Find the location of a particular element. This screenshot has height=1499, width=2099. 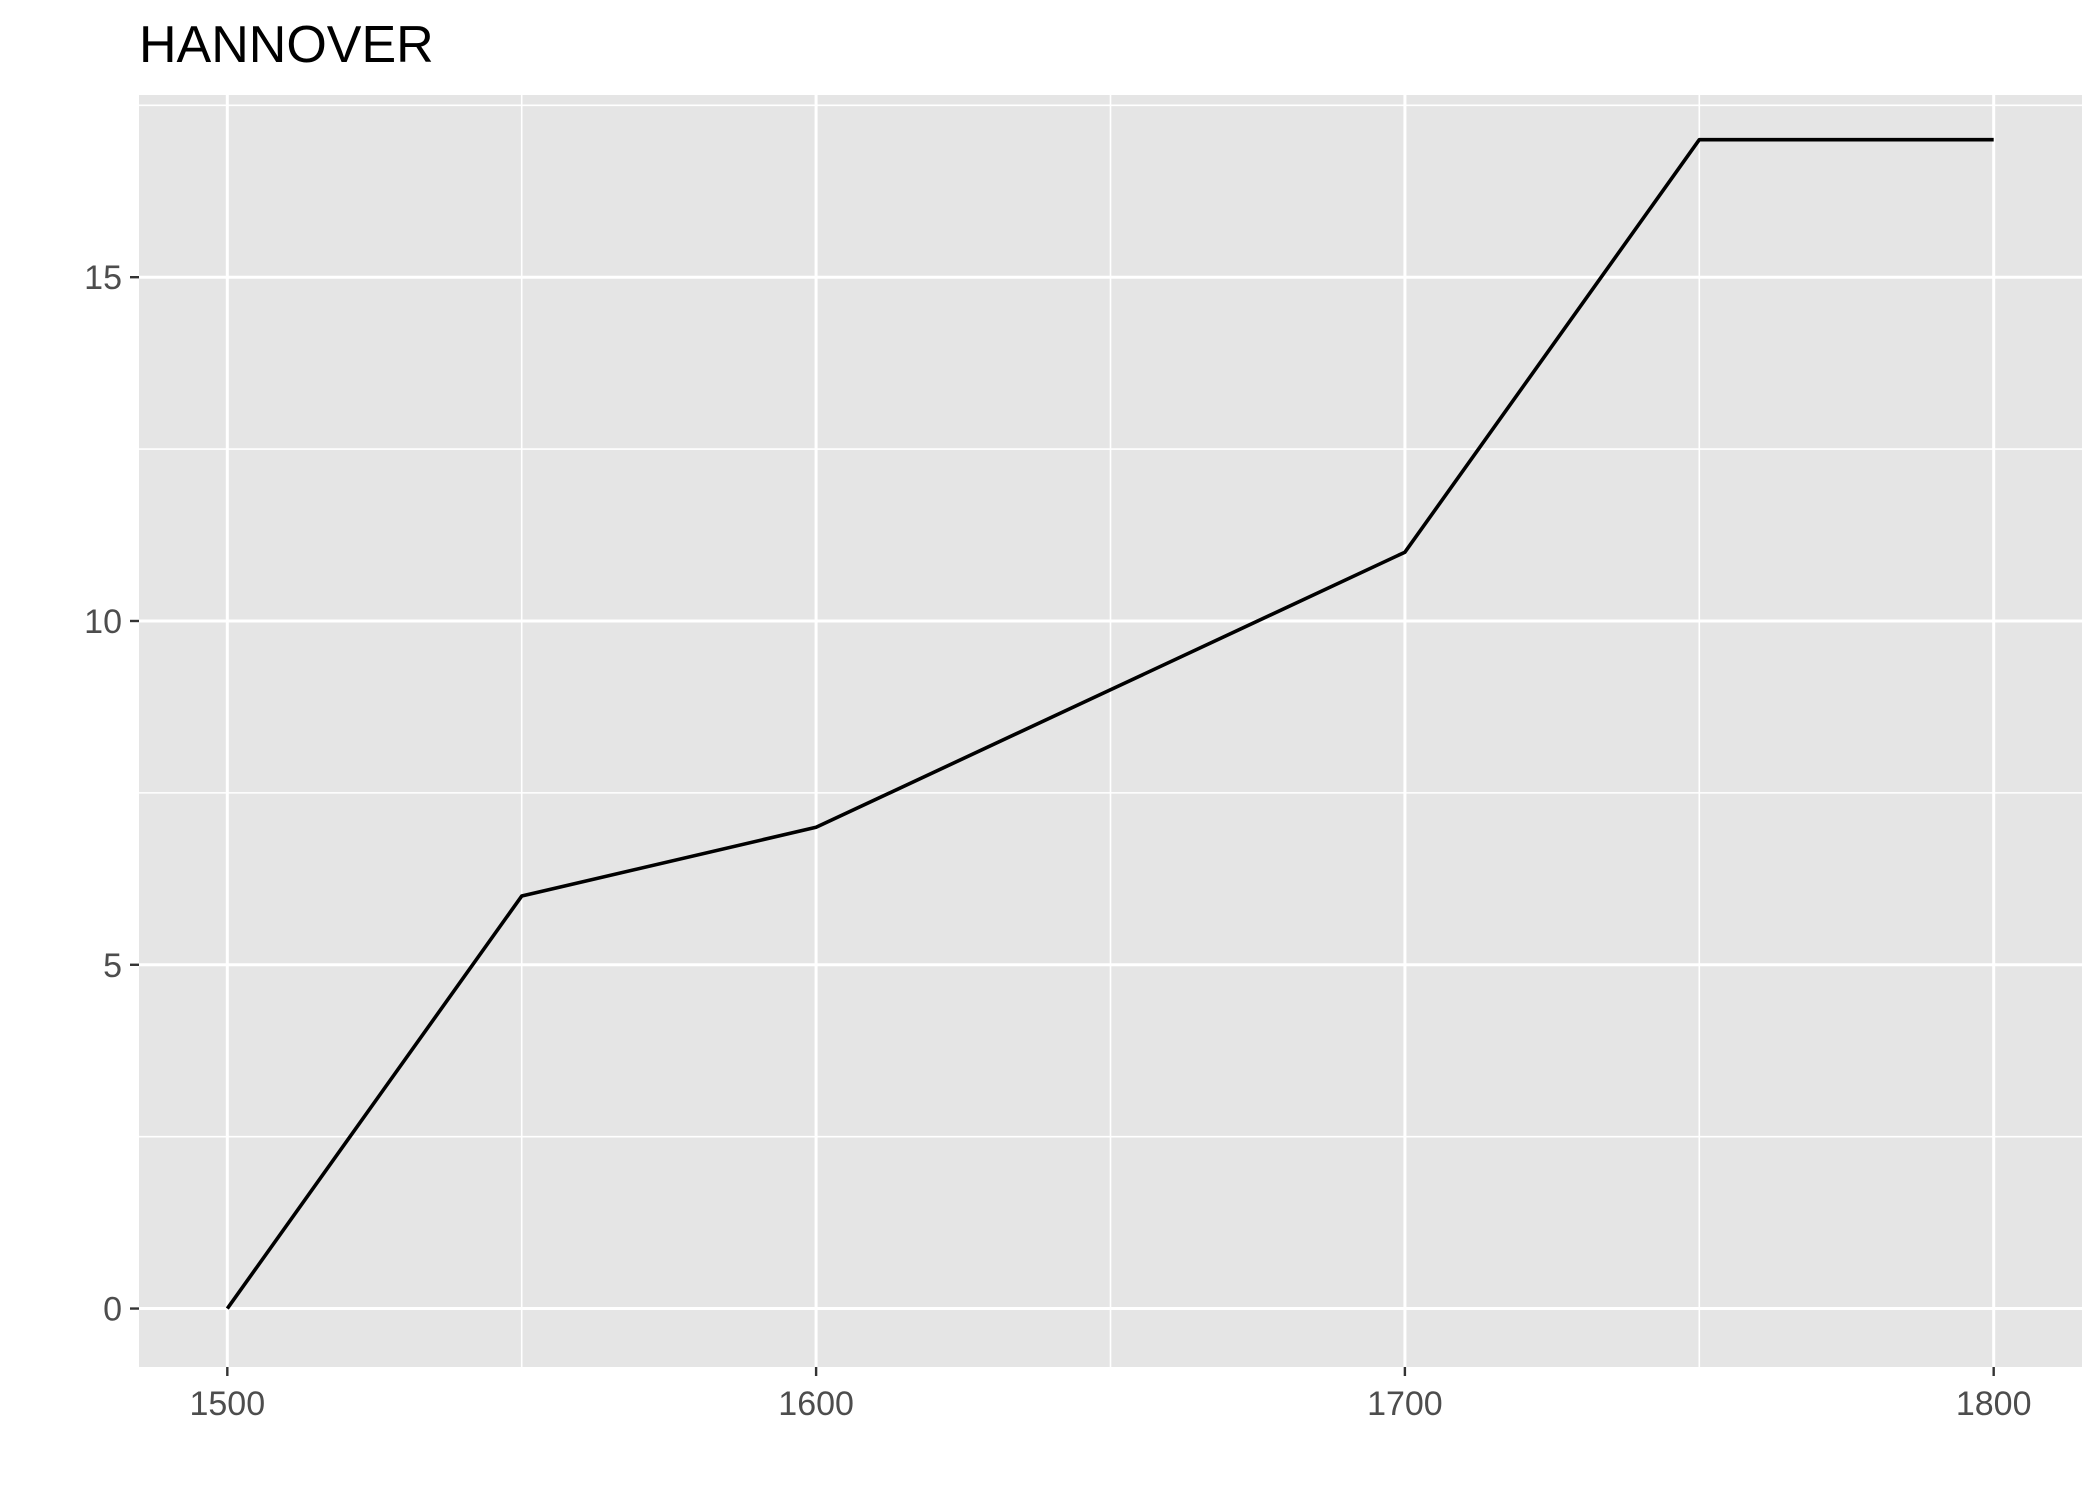

y-tick-label: 15 is located at coordinates (103, 278).